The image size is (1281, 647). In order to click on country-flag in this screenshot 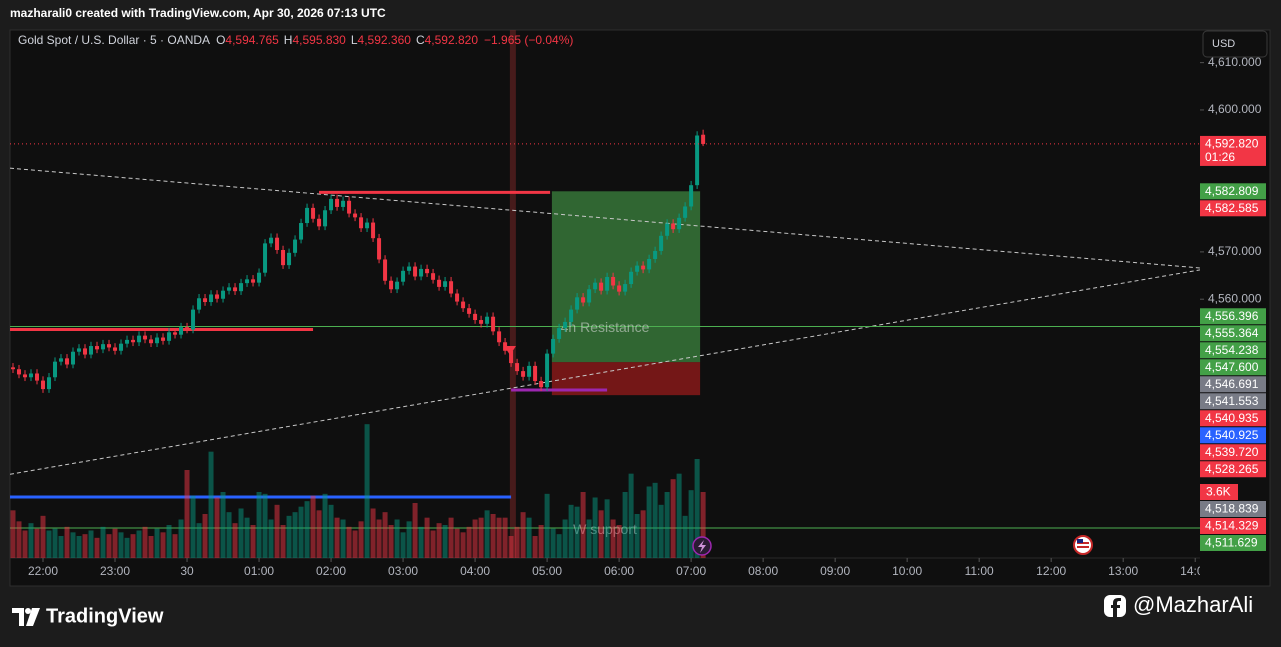, I will do `click(1083, 545)`.